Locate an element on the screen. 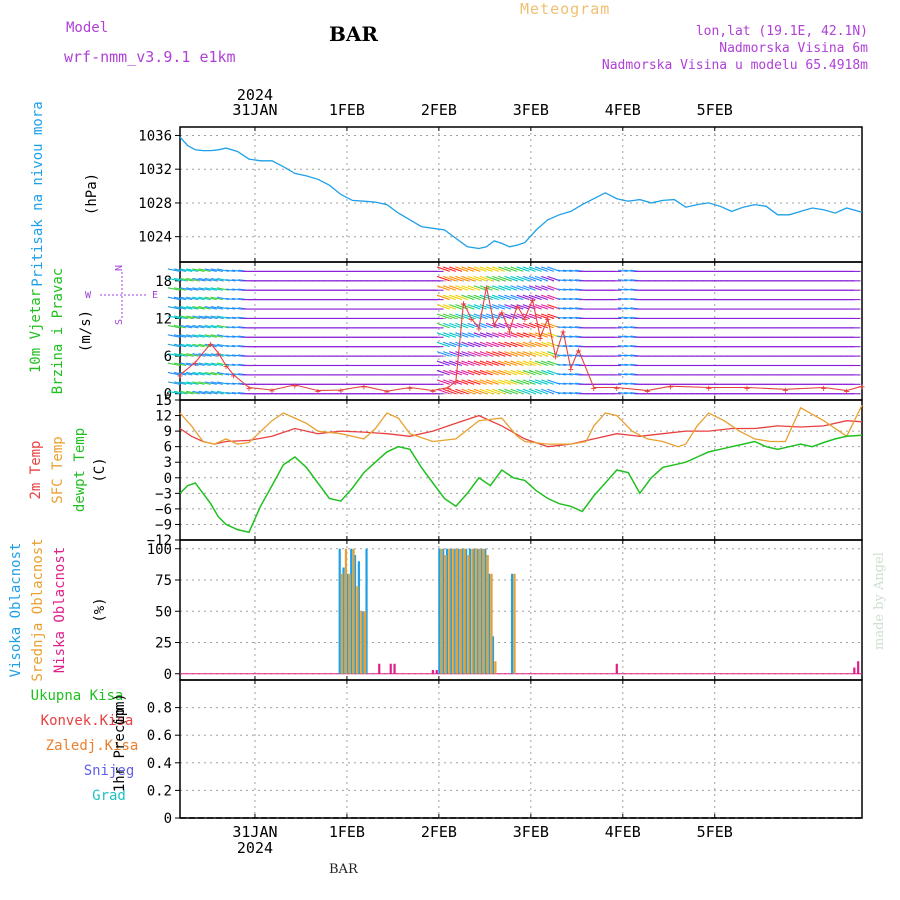  y-tick-label: 0.6 is located at coordinates (159, 736).